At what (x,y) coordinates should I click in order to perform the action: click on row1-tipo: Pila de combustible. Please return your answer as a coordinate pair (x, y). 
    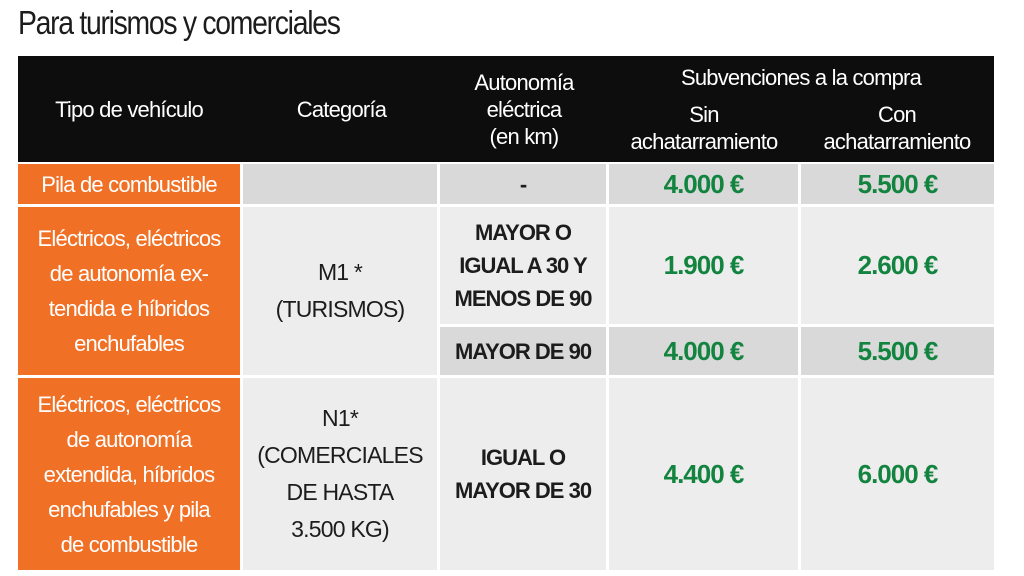
    Looking at the image, I should click on (129, 184).